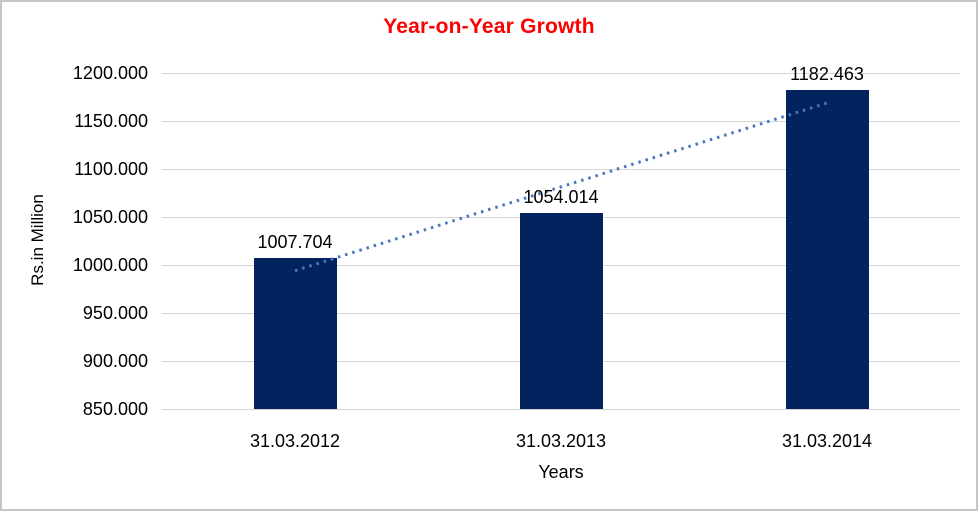 The height and width of the screenshot is (511, 978). Describe the element at coordinates (37, 240) in the screenshot. I see `y-axis-title: Rs.in Million` at that location.